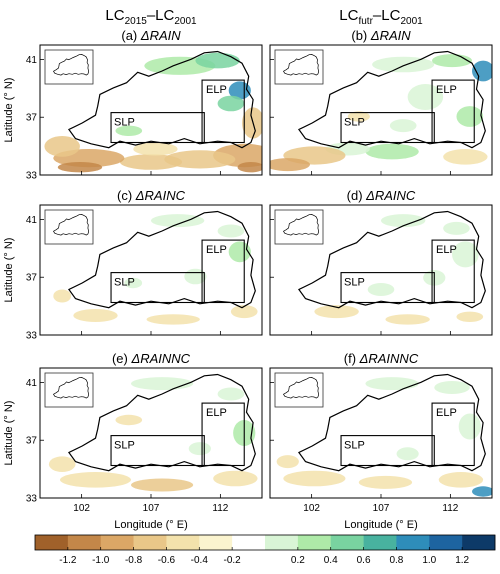 The height and width of the screenshot is (574, 500). I want to click on ytick-label: 37, so click(32, 118).